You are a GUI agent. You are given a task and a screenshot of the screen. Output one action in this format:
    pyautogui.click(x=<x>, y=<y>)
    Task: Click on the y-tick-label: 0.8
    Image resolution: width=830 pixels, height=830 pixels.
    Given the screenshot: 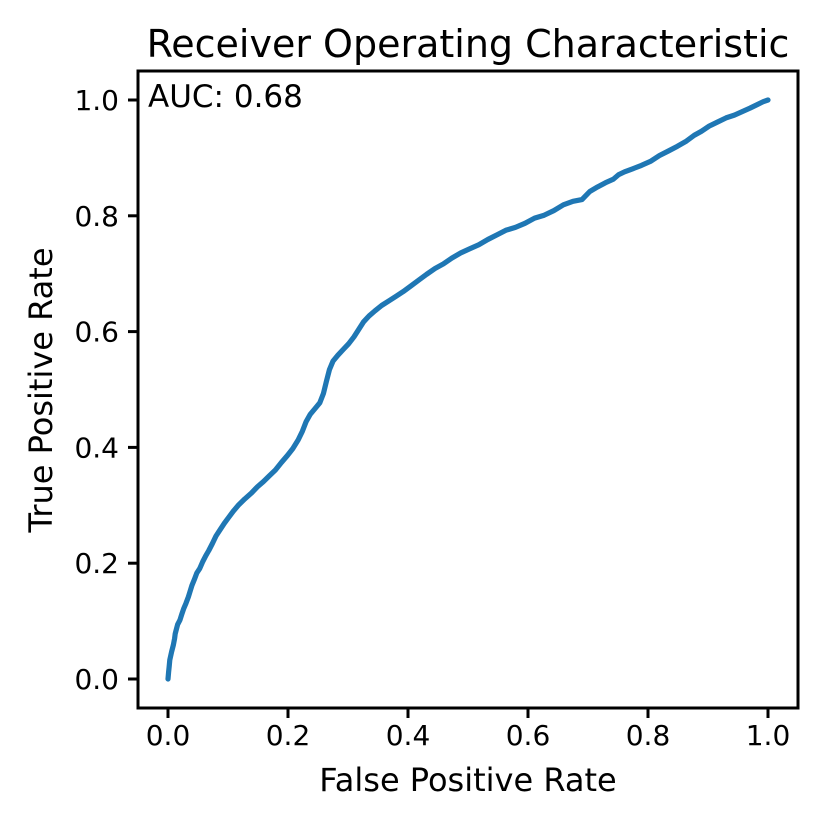 What is the action you would take?
    pyautogui.click(x=96, y=216)
    